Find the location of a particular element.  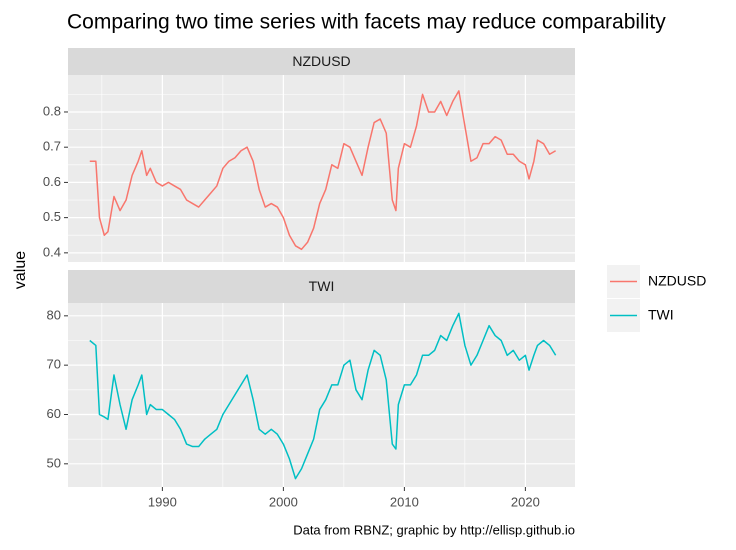

y-tick-label: 0.8 is located at coordinates (52, 110).